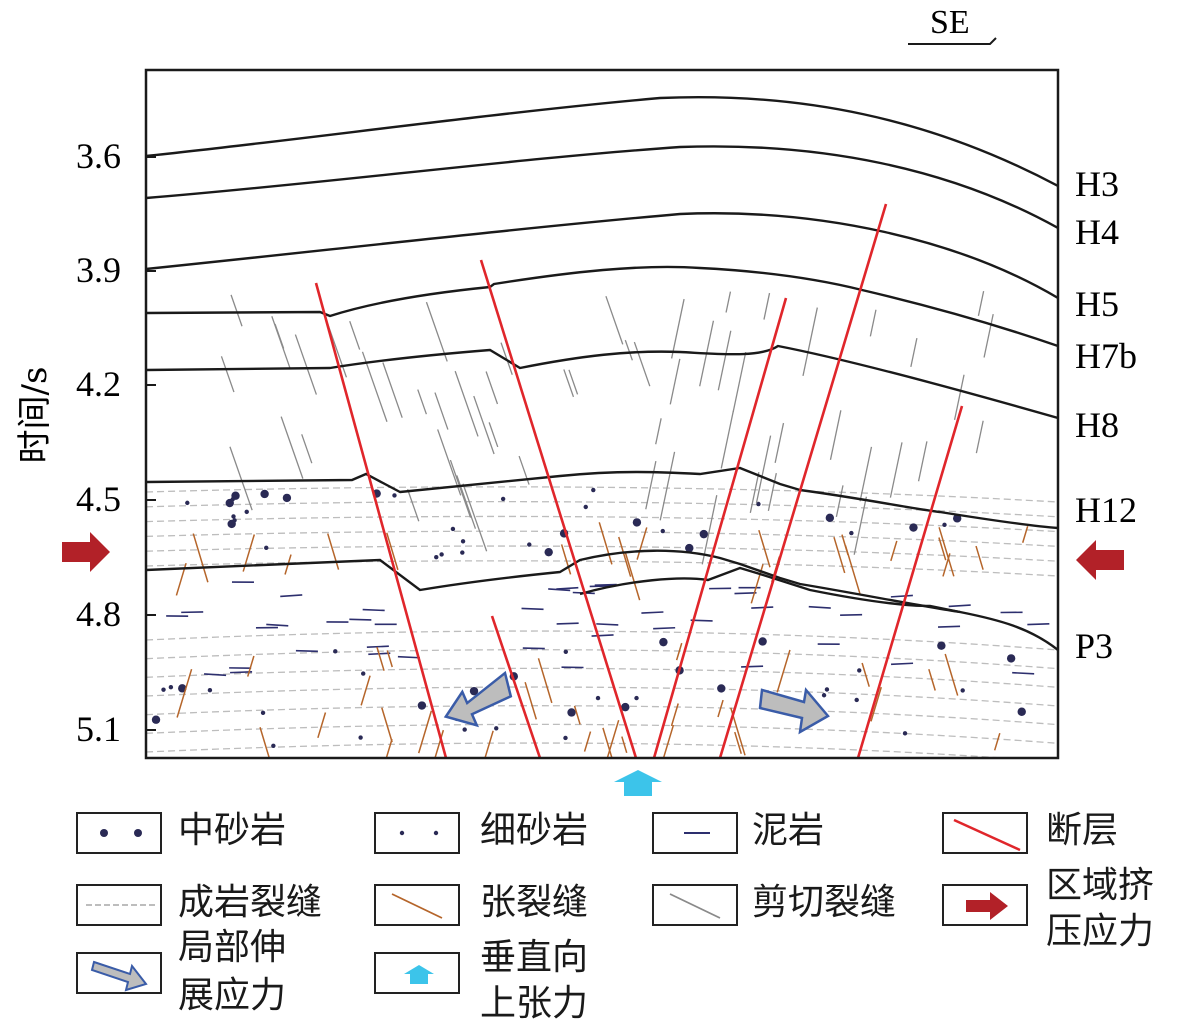 The image size is (1181, 1036). I want to click on tick-label-4-8: 4.8, so click(98, 614).